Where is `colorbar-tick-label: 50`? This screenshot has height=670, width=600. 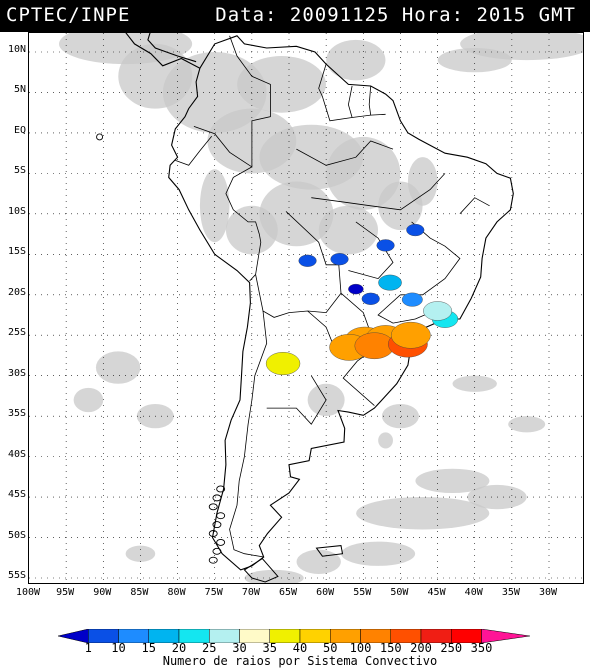 colorbar-tick-label: 50 is located at coordinates (330, 648).